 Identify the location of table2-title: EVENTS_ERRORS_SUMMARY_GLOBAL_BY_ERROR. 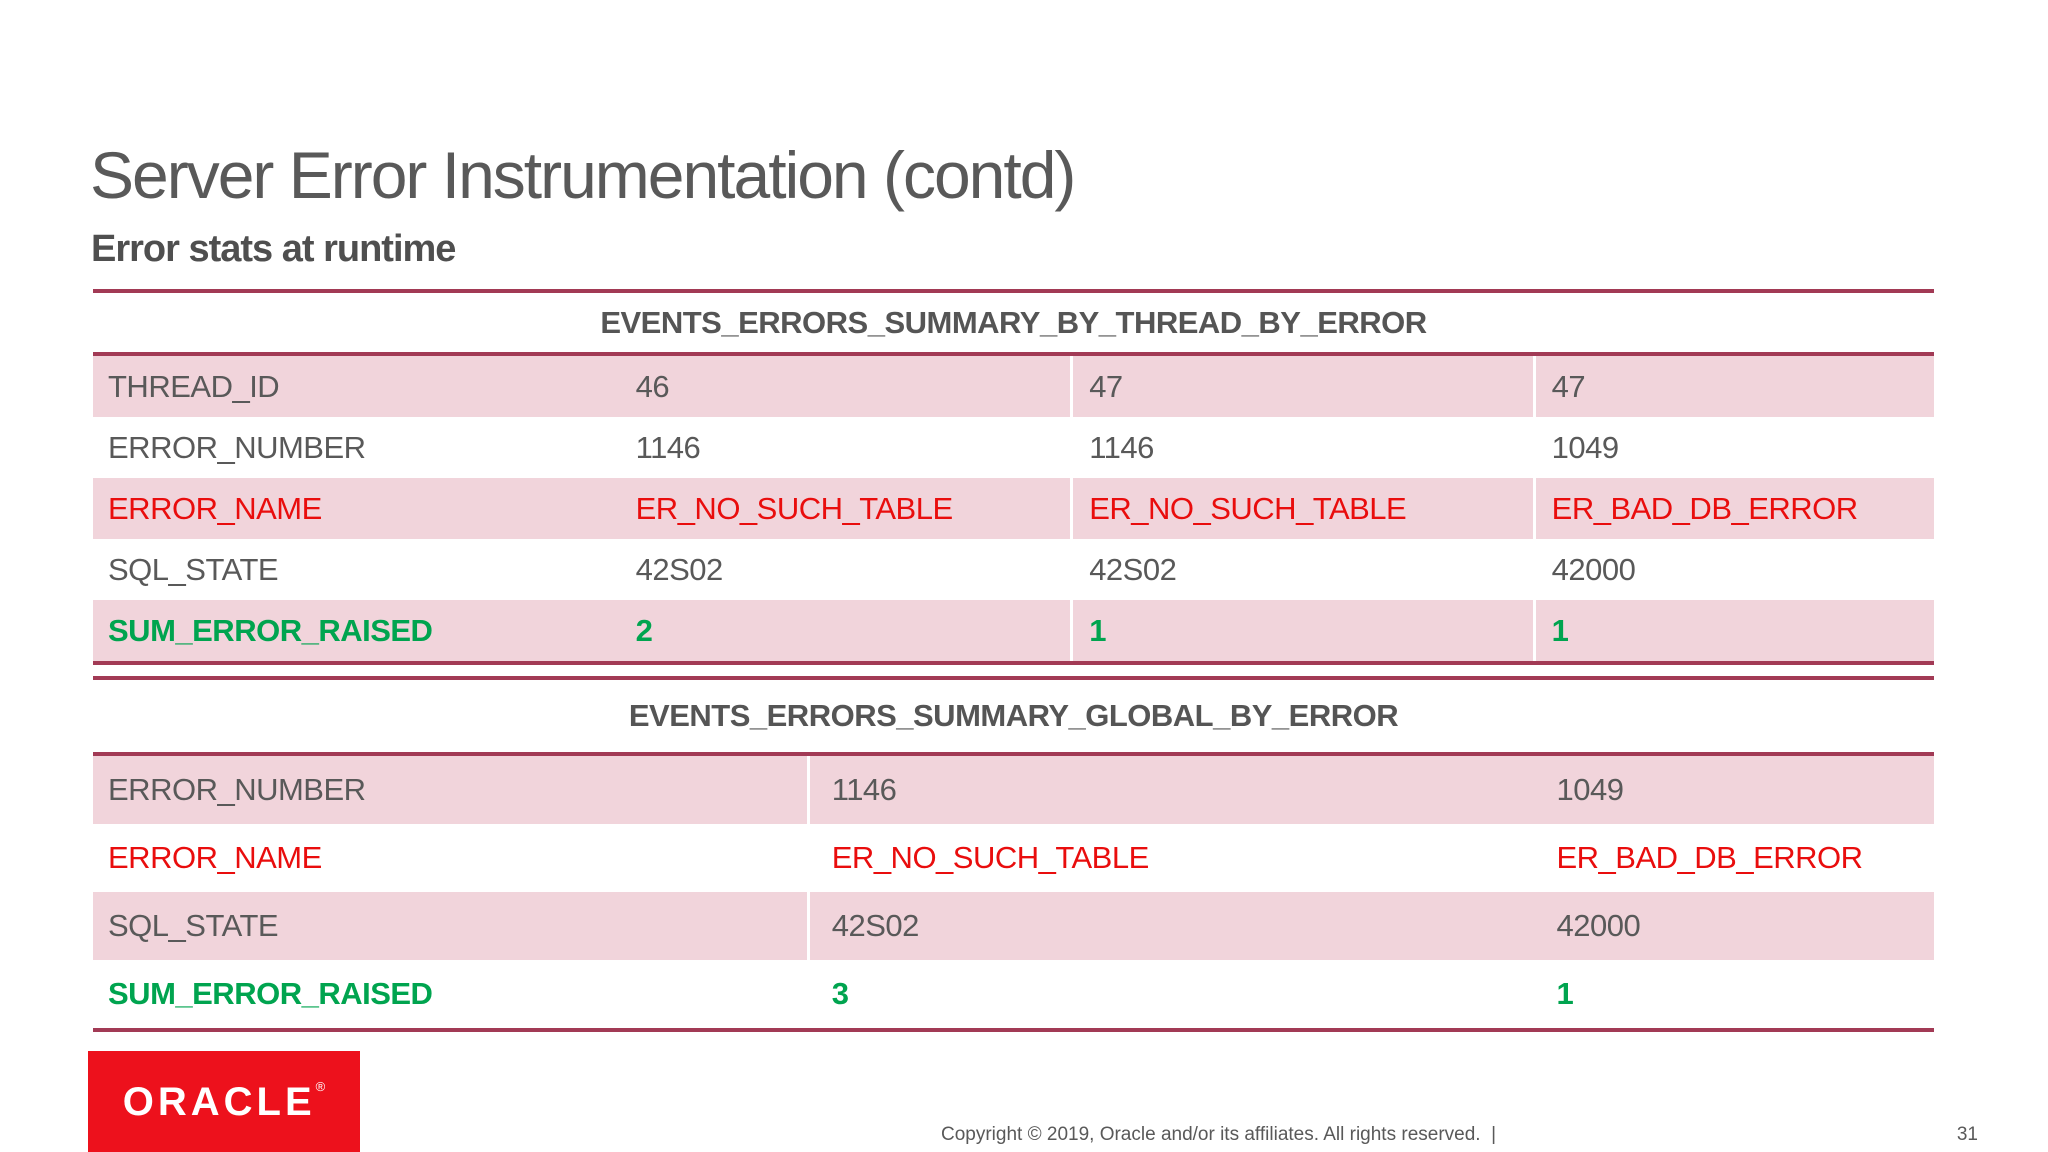
(1013, 715).